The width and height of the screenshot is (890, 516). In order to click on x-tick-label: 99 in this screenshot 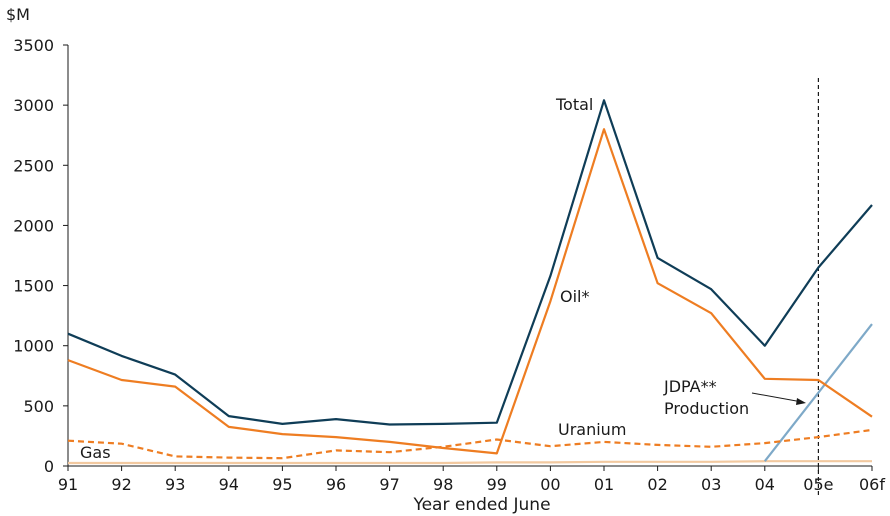, I will do `click(497, 484)`.